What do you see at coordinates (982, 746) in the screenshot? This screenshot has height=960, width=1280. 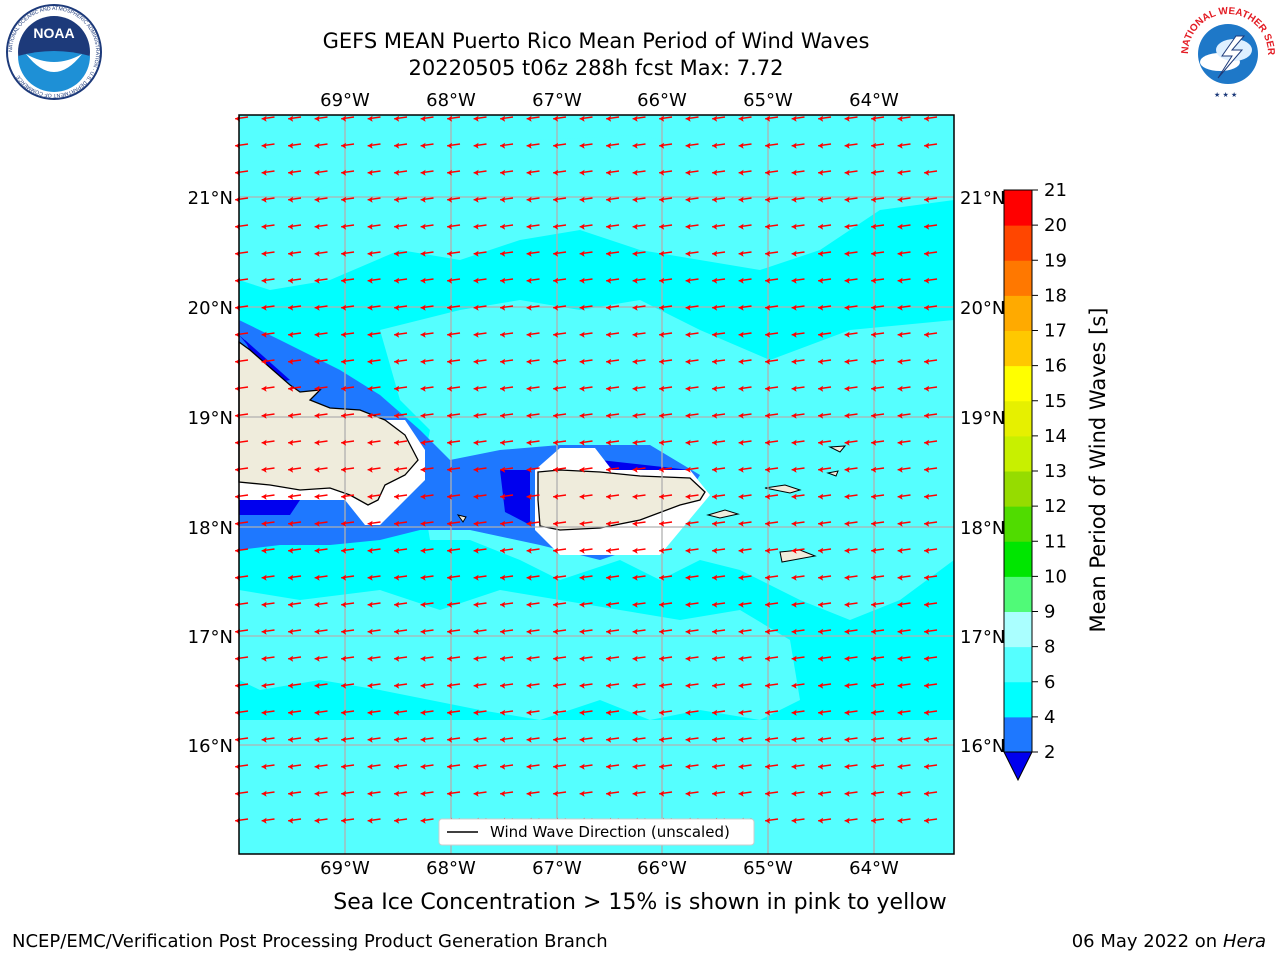 I see `lat-label-right: 16°N` at bounding box center [982, 746].